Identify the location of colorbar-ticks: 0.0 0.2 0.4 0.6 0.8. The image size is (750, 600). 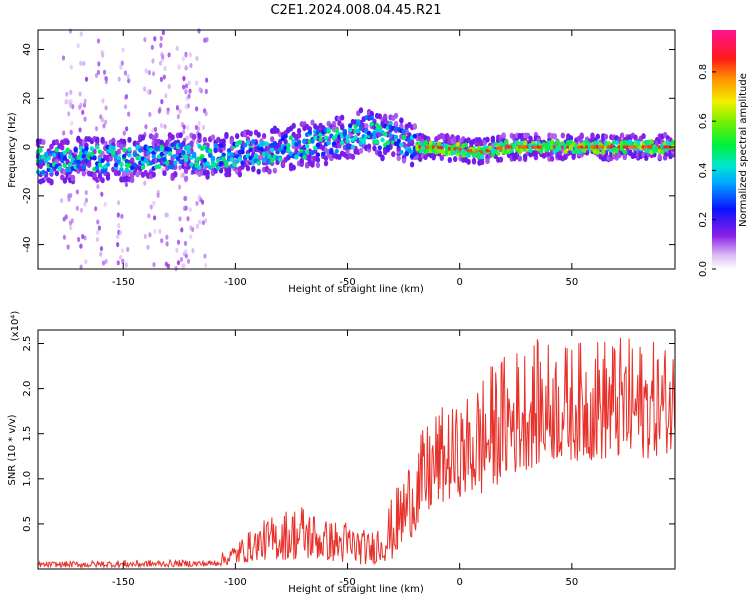
(707, 170).